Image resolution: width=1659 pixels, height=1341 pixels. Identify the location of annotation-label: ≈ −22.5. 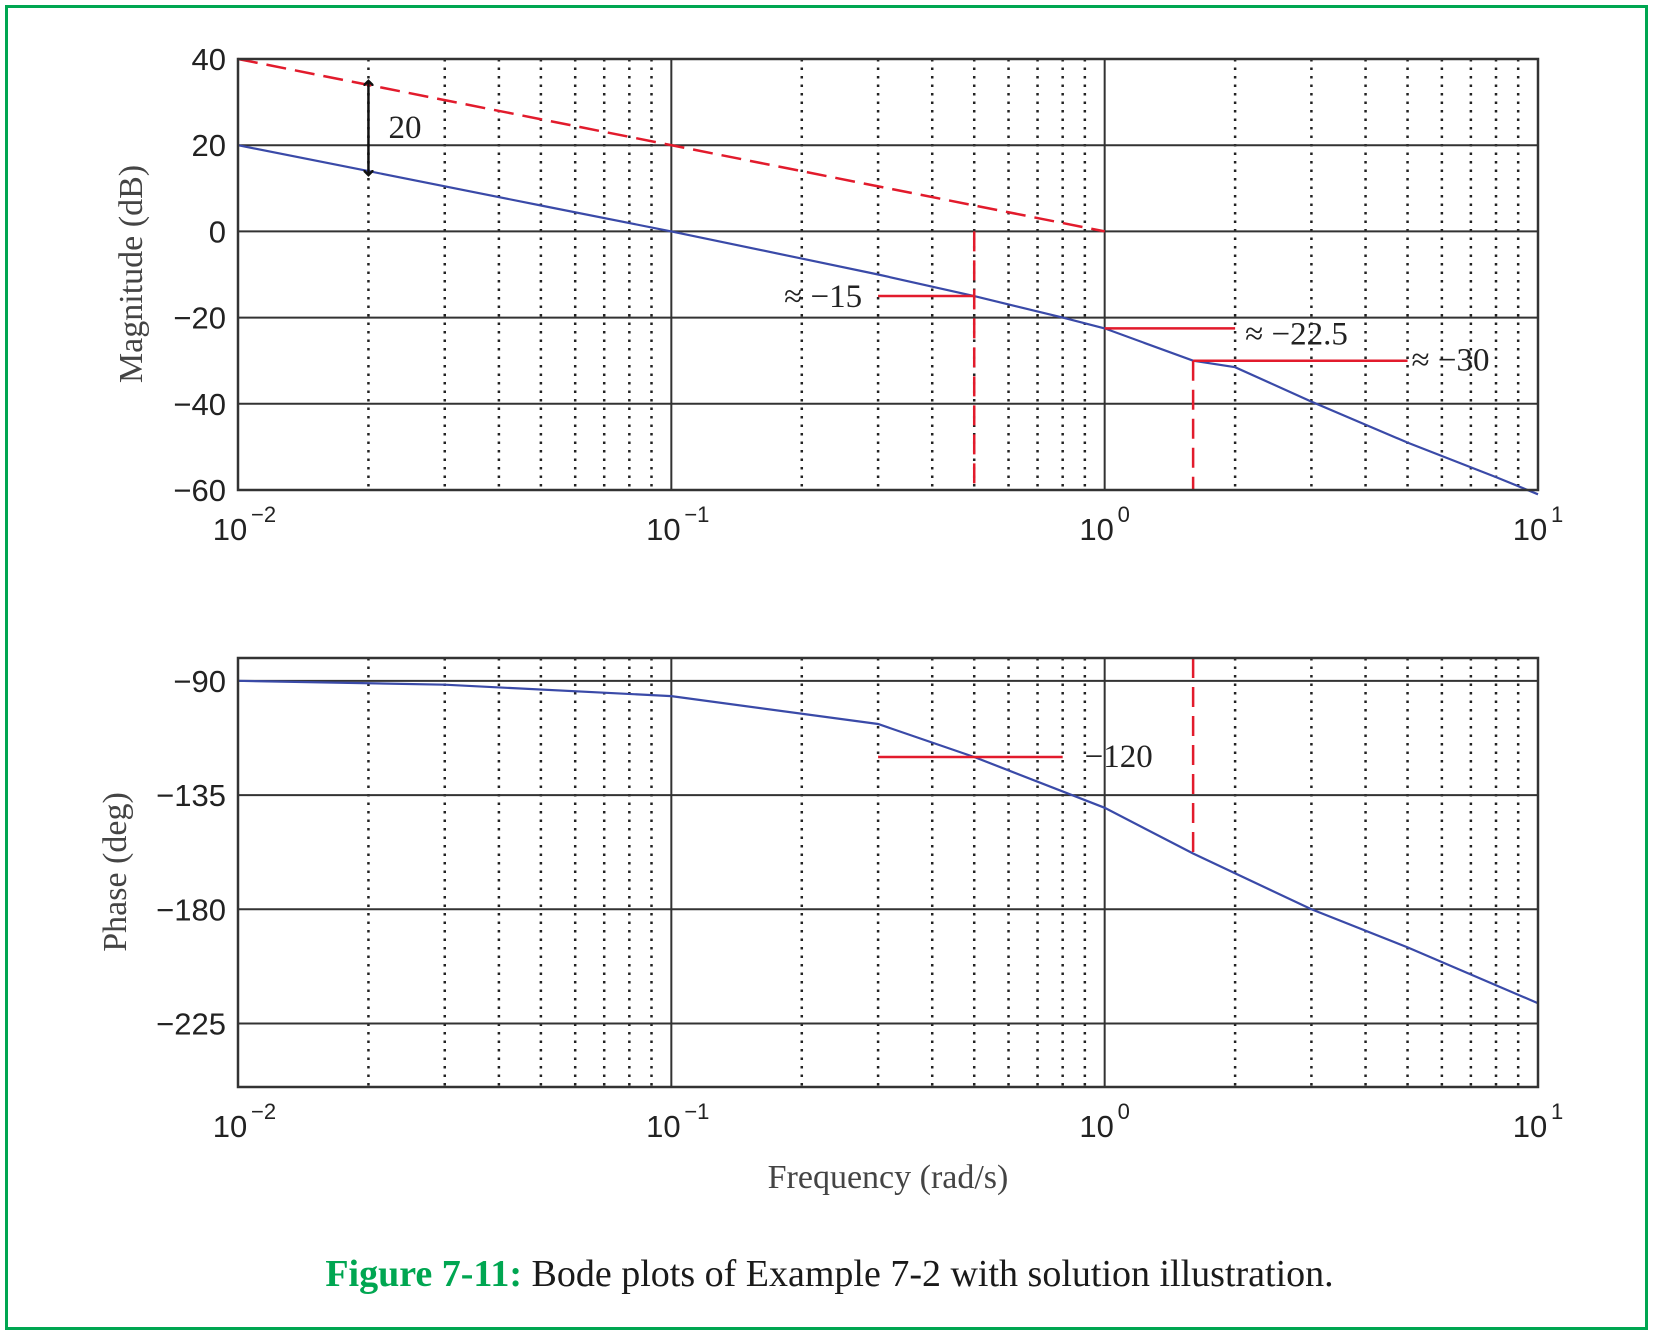
(1296, 334).